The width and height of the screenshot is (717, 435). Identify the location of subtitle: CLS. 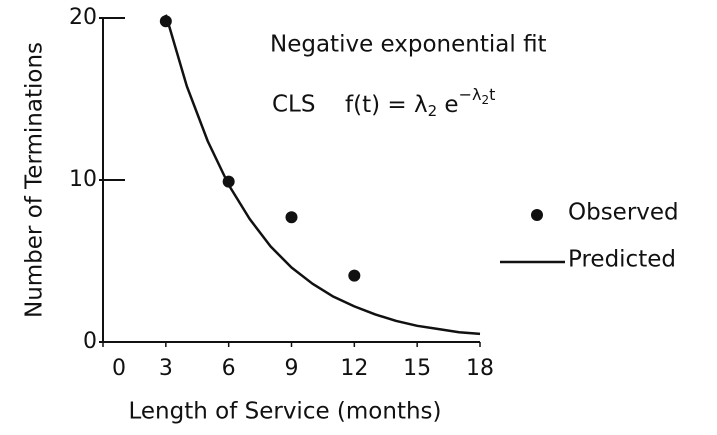
(293, 105).